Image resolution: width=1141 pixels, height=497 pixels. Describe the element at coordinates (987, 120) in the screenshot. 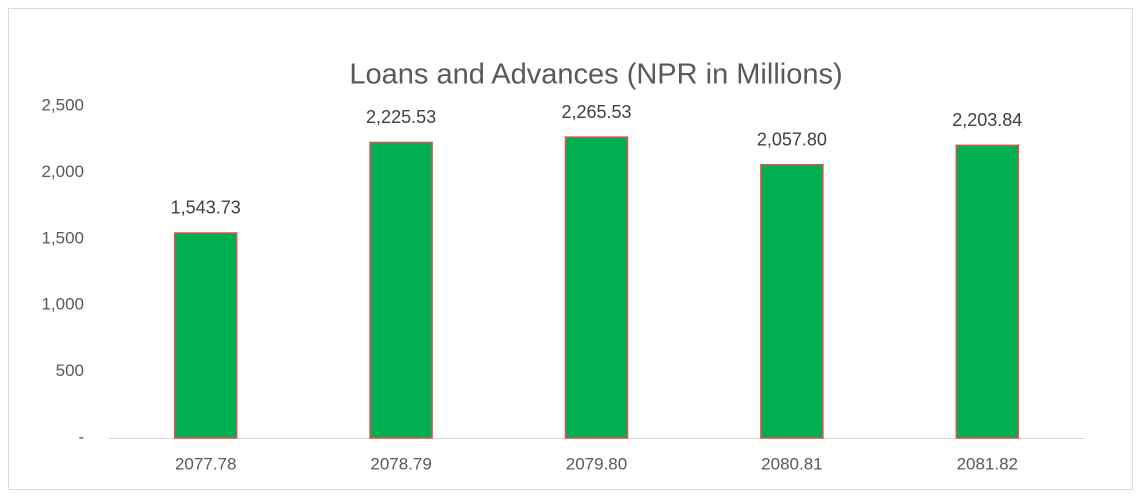

I see `value-label: 2,203.84` at that location.